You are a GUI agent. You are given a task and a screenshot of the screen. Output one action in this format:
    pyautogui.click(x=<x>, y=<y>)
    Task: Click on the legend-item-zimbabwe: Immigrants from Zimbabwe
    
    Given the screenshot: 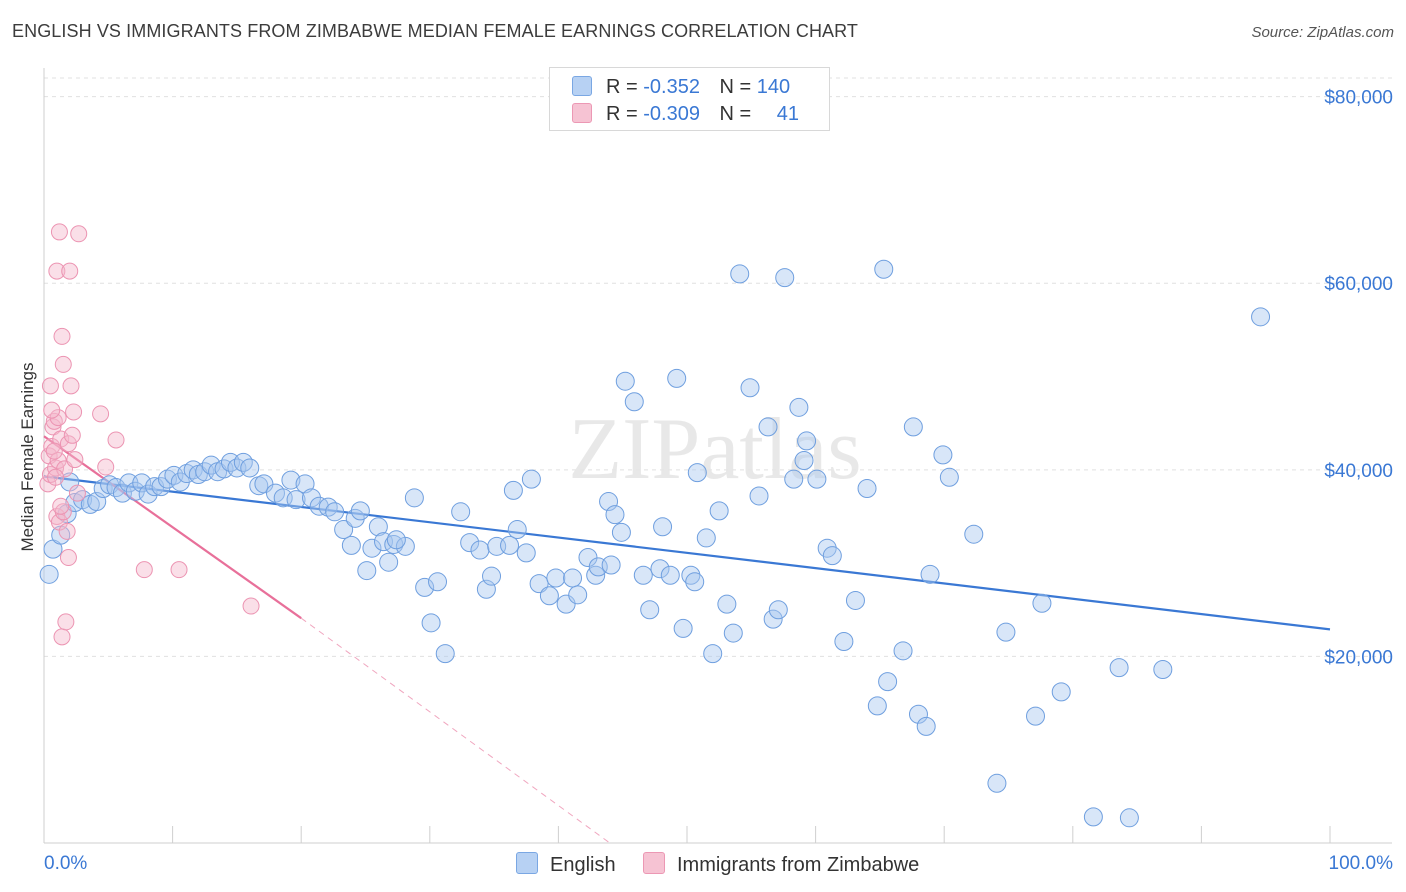 What is the action you would take?
    pyautogui.click(x=781, y=864)
    